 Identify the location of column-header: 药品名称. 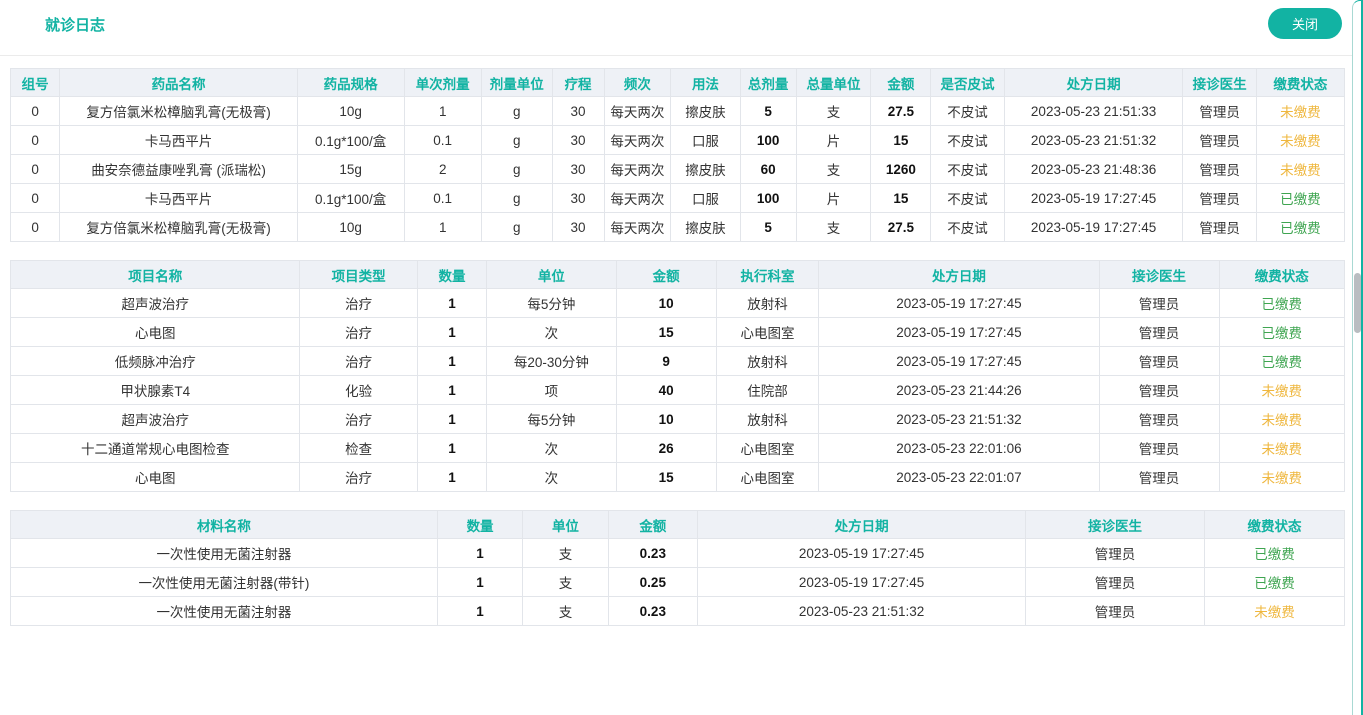
(178, 82).